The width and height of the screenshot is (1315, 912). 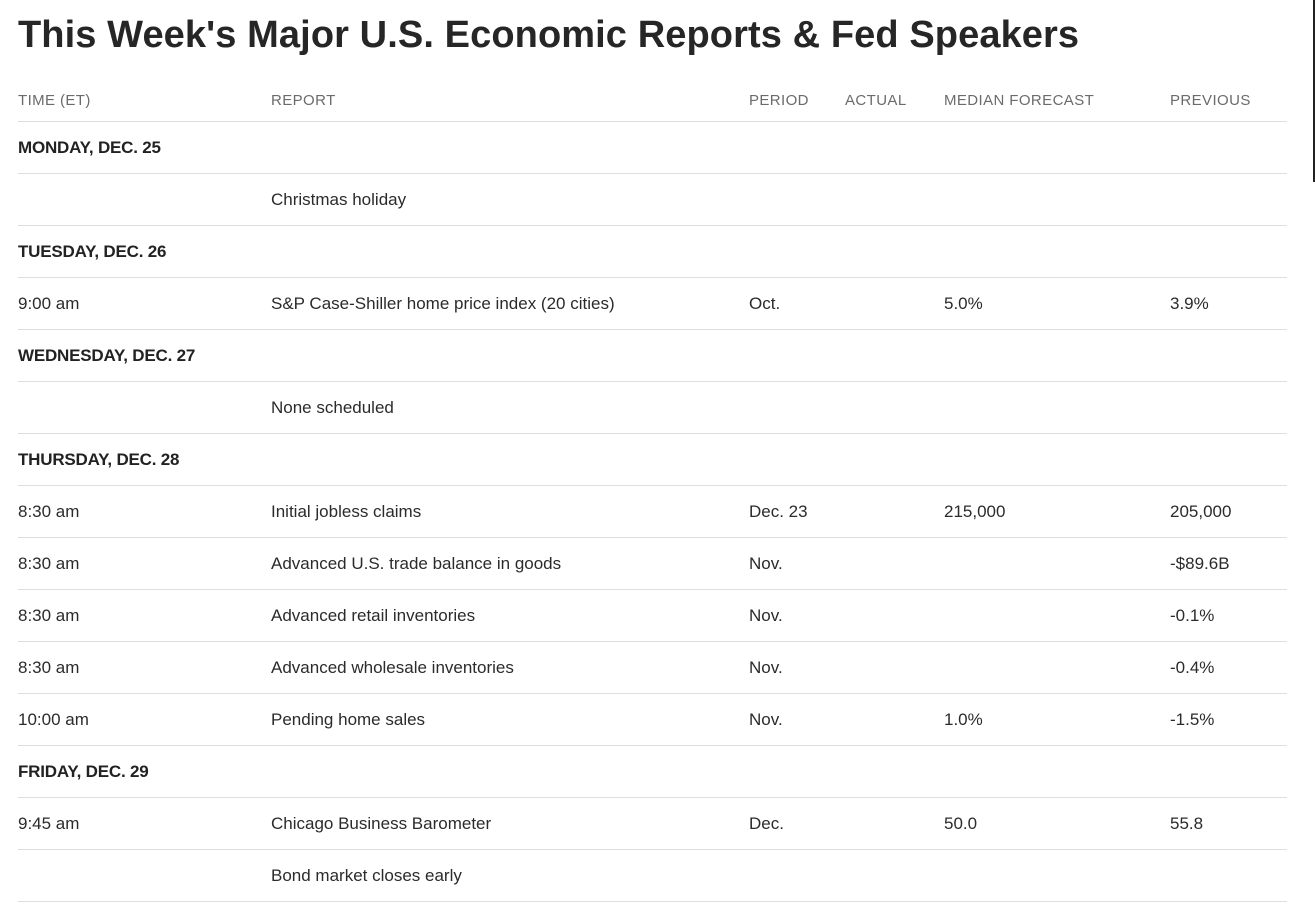 What do you see at coordinates (89, 147) in the screenshot?
I see `day-label: MONDAY, DEC. 25` at bounding box center [89, 147].